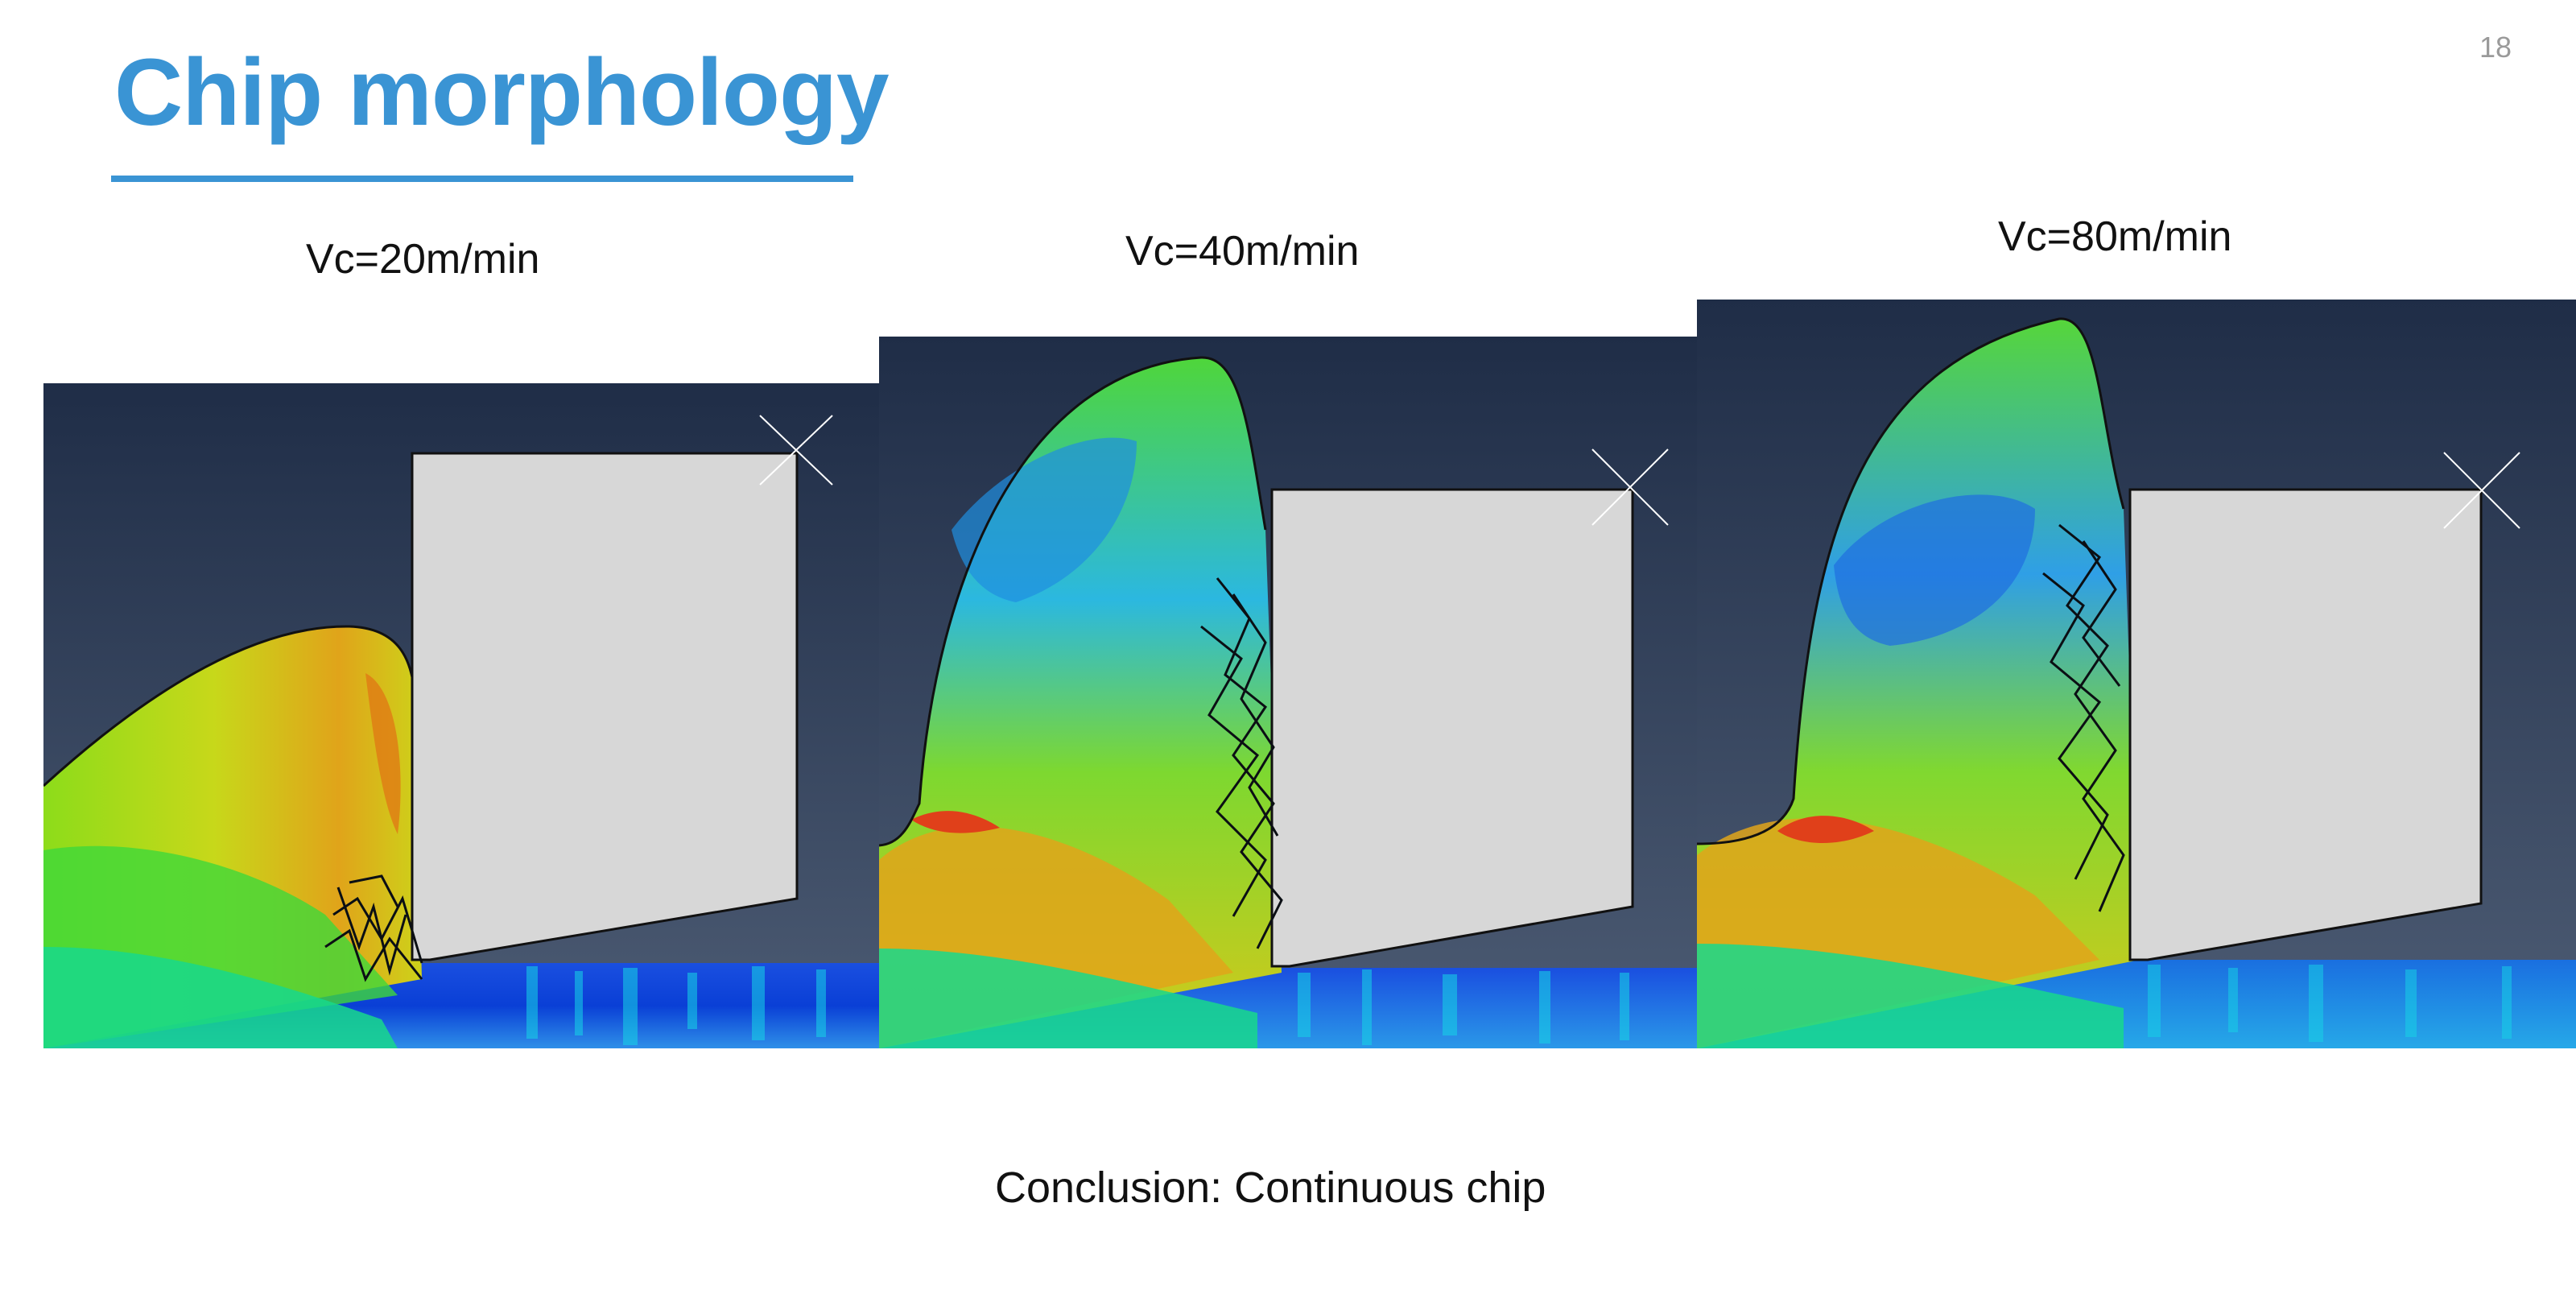  What do you see at coordinates (1270, 1188) in the screenshot?
I see `conclusion-text: Conclusion: Continuous chip` at bounding box center [1270, 1188].